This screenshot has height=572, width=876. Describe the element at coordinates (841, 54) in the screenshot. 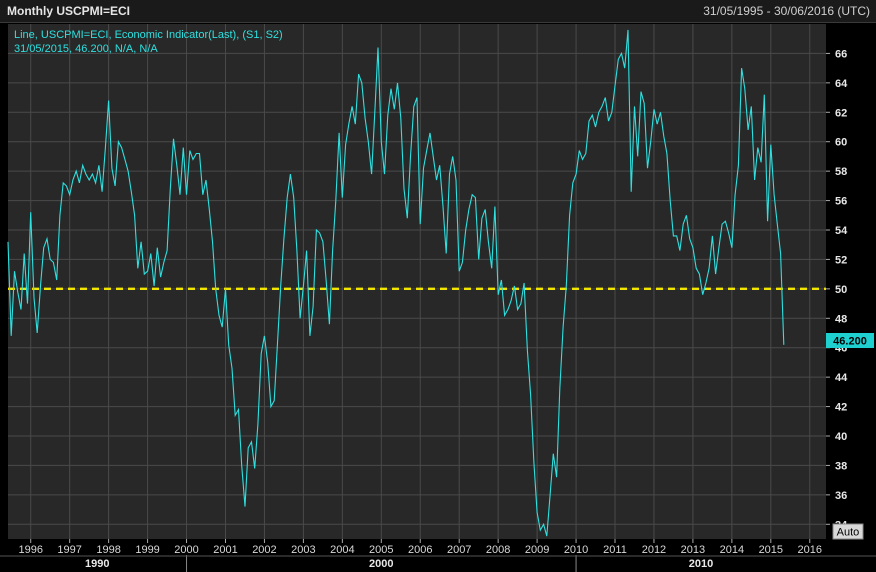

I see `y-tick-label: 66` at that location.